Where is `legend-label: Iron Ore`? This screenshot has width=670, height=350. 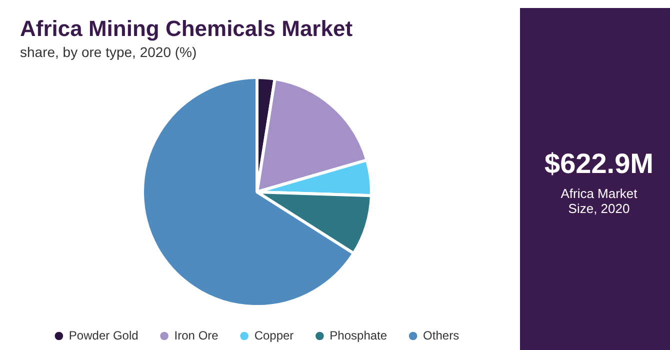
legend-label: Iron Ore is located at coordinates (196, 335).